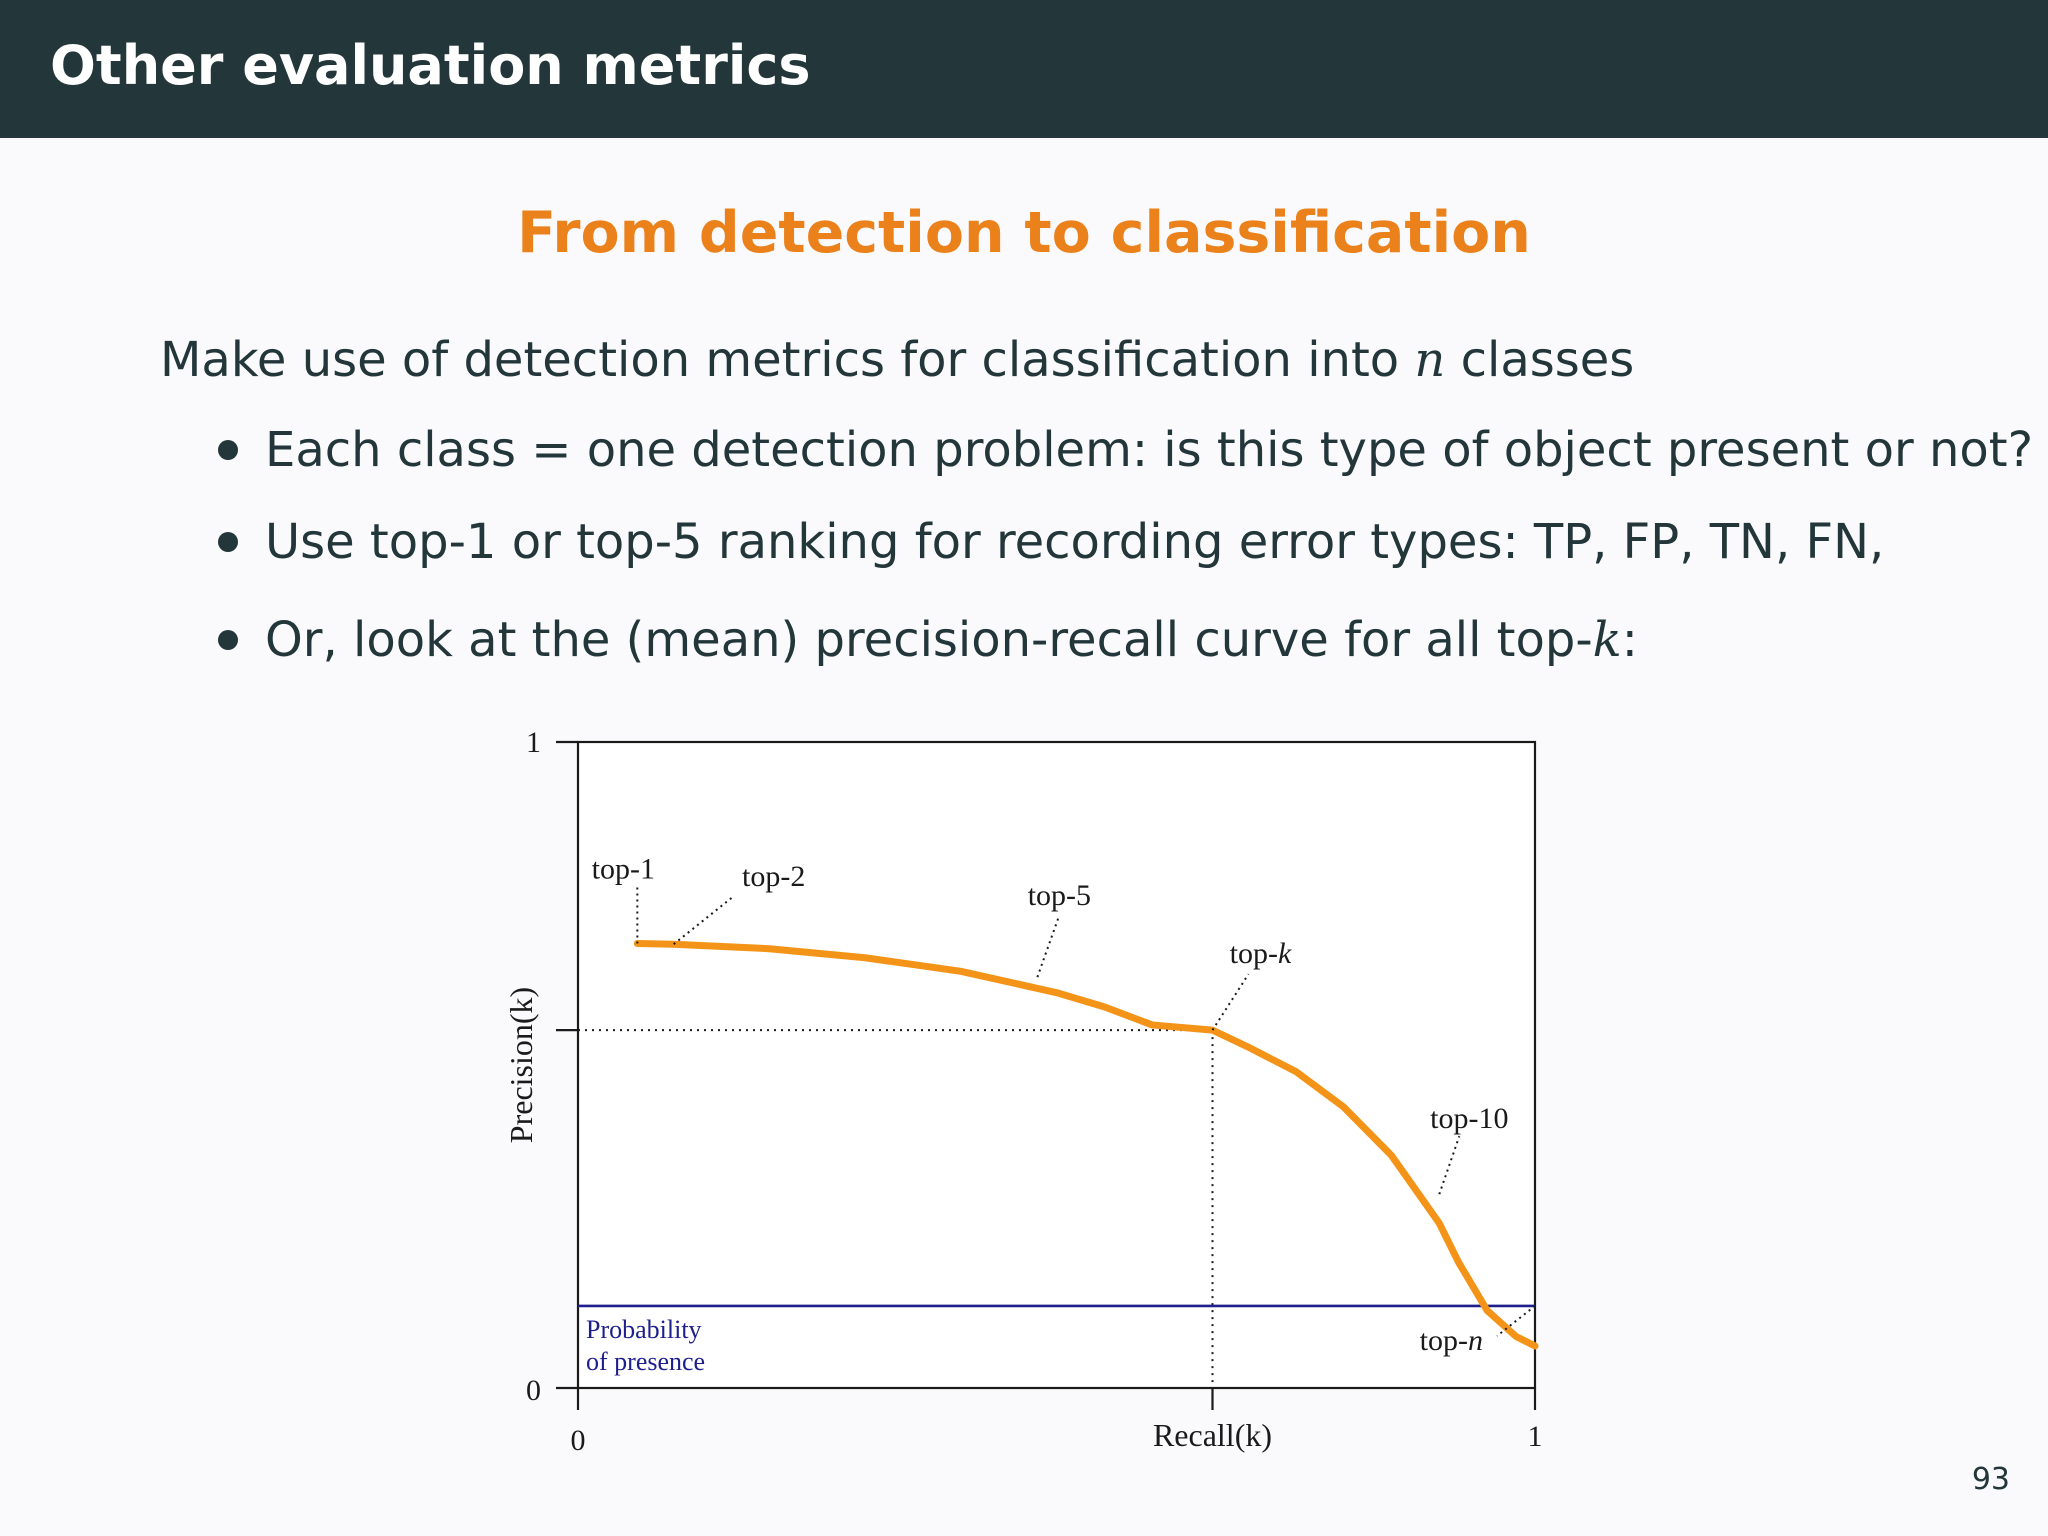  Describe the element at coordinates (578, 1440) in the screenshot. I see `x-tick-label-0: 0` at that location.